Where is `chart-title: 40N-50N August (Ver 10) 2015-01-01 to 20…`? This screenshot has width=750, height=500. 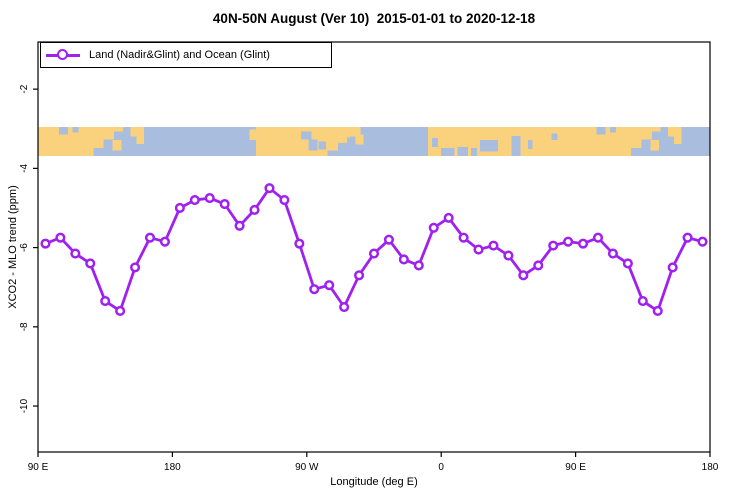 chart-title: 40N-50N August (Ver 10) 2015-01-01 to 20… is located at coordinates (374, 18).